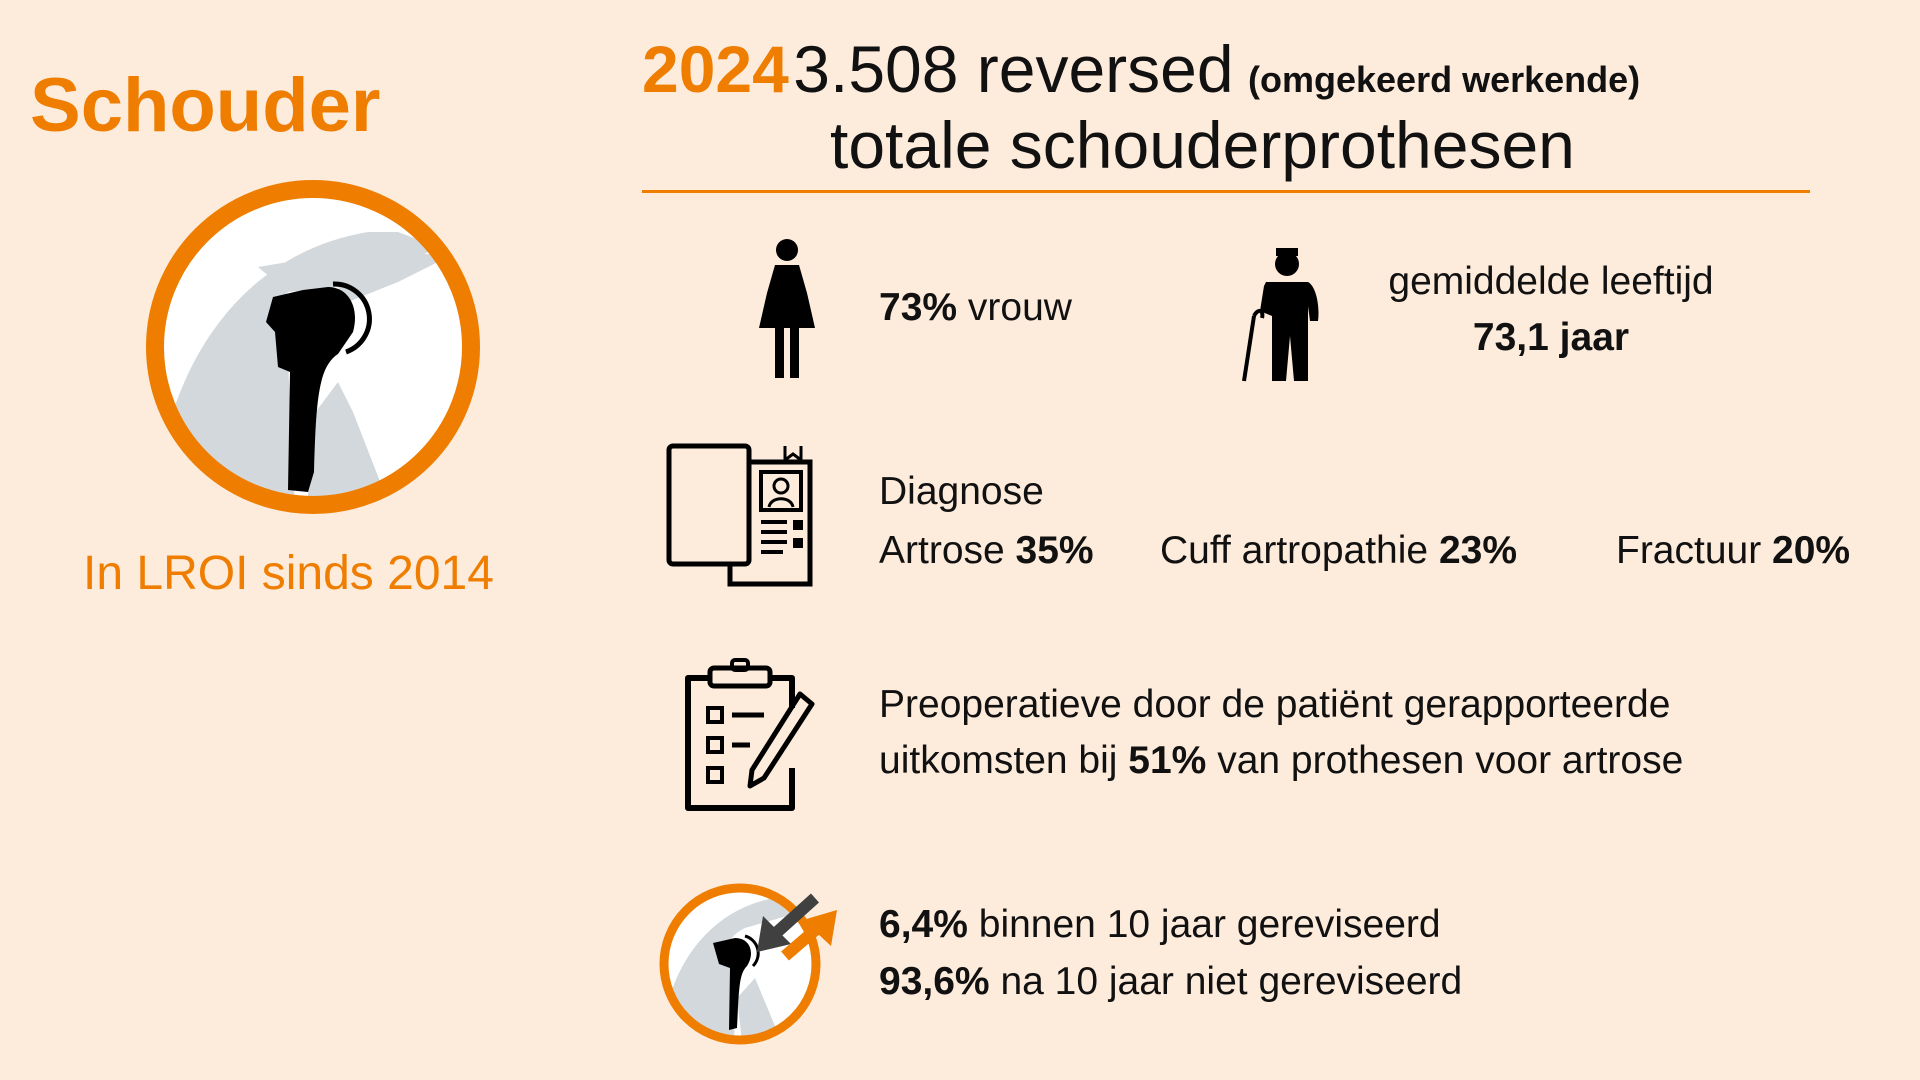 This screenshot has width=1920, height=1080. I want to click on diagnosis-item: Artrose 35%, so click(986, 550).